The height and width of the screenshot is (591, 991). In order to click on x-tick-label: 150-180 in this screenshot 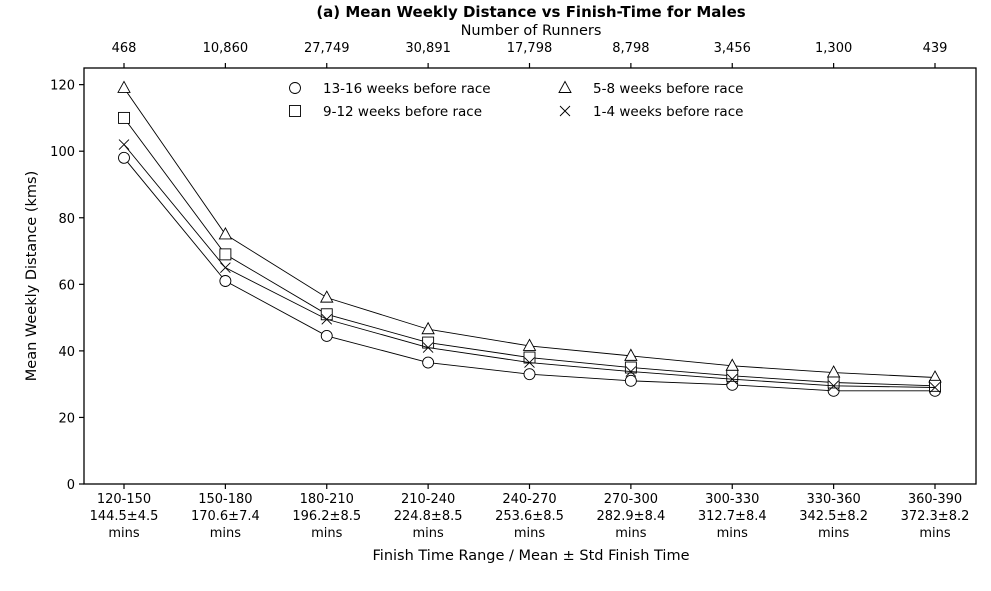, I will do `click(225, 499)`.